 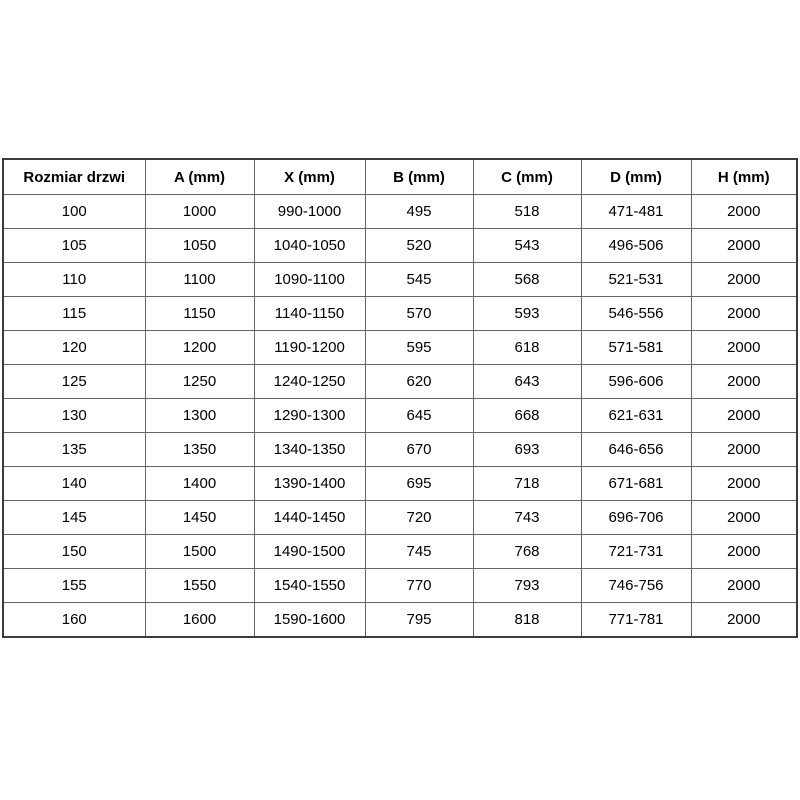 I want to click on table-cell: 1590-1600, so click(x=309, y=620).